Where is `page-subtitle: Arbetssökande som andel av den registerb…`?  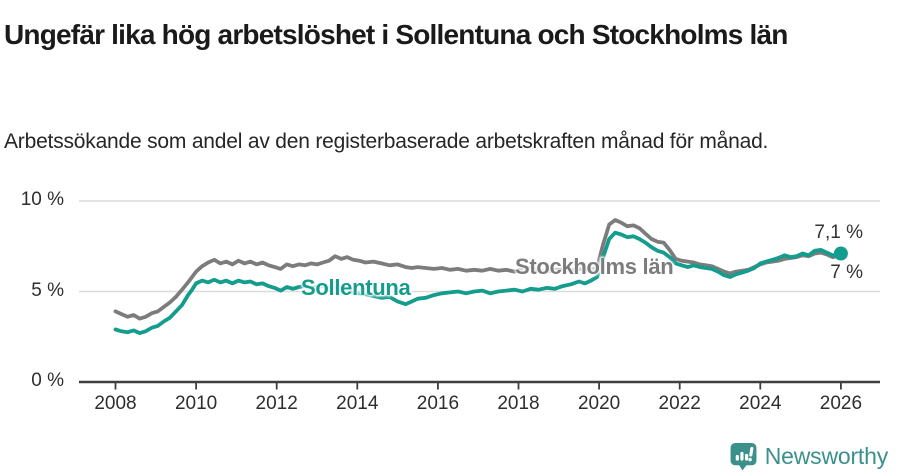 page-subtitle: Arbetssökande som andel av den registerb… is located at coordinates (386, 141).